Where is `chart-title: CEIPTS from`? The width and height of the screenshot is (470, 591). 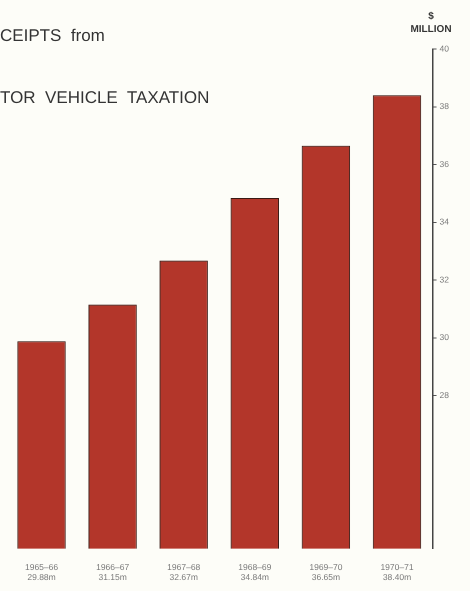 chart-title: CEIPTS from is located at coordinates (52, 36).